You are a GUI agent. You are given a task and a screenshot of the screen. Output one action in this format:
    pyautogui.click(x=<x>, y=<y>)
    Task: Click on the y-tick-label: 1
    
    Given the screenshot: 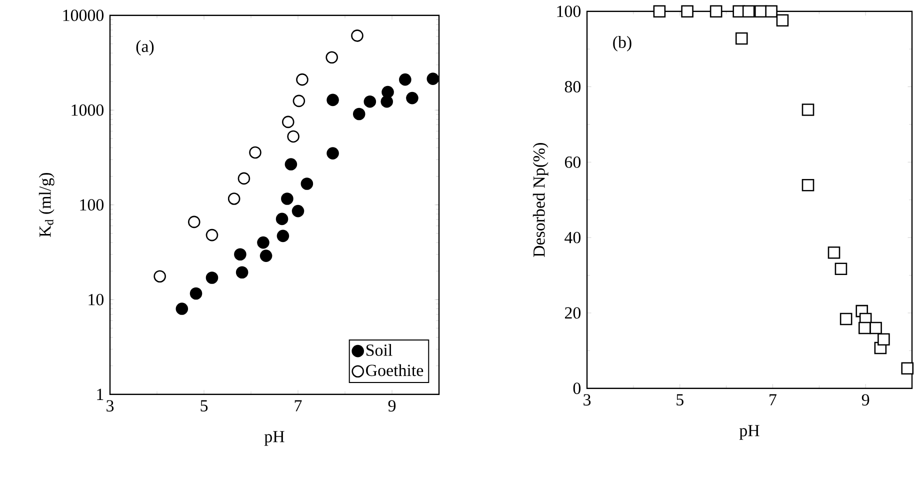 What is the action you would take?
    pyautogui.click(x=100, y=394)
    